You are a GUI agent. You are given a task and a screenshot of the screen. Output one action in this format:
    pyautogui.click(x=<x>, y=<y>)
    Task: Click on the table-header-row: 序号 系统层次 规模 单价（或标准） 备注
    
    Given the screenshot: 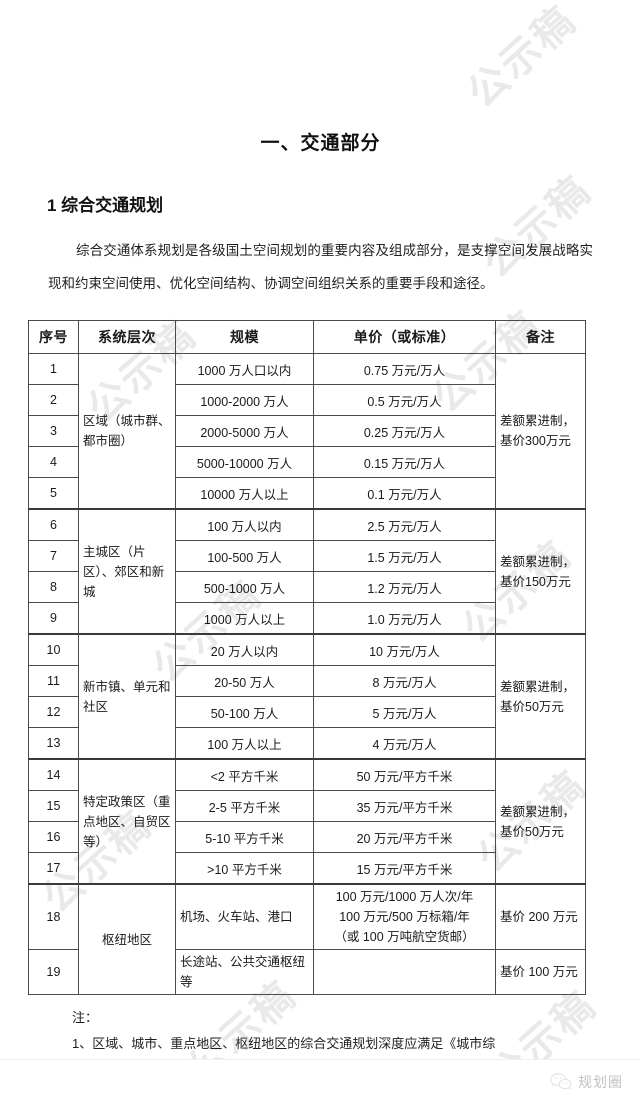 What is the action you would take?
    pyautogui.click(x=307, y=337)
    